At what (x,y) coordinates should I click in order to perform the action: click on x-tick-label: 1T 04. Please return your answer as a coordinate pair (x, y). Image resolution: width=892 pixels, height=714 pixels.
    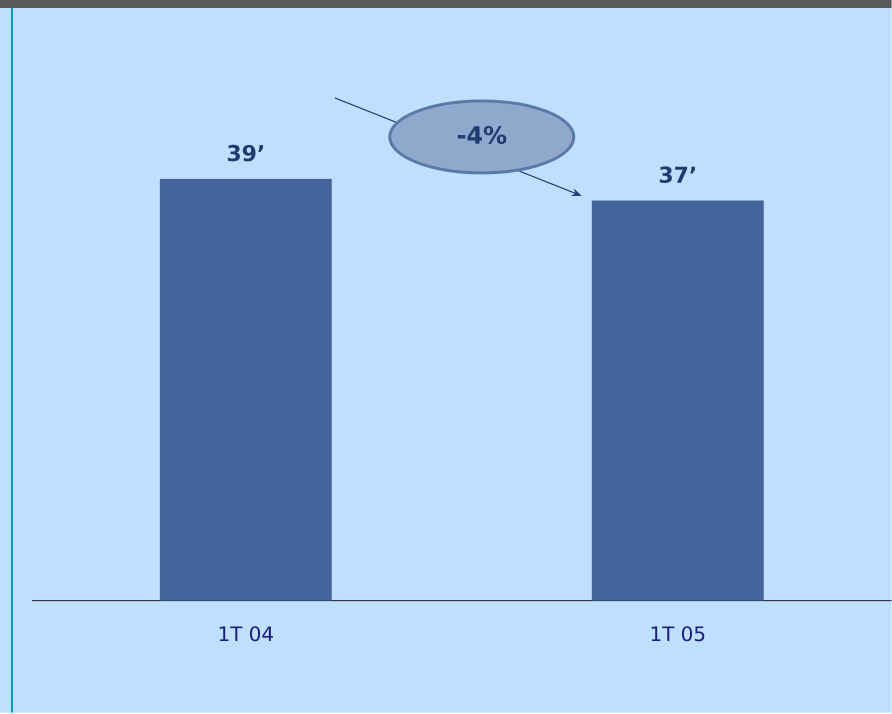
    Looking at the image, I should click on (246, 634).